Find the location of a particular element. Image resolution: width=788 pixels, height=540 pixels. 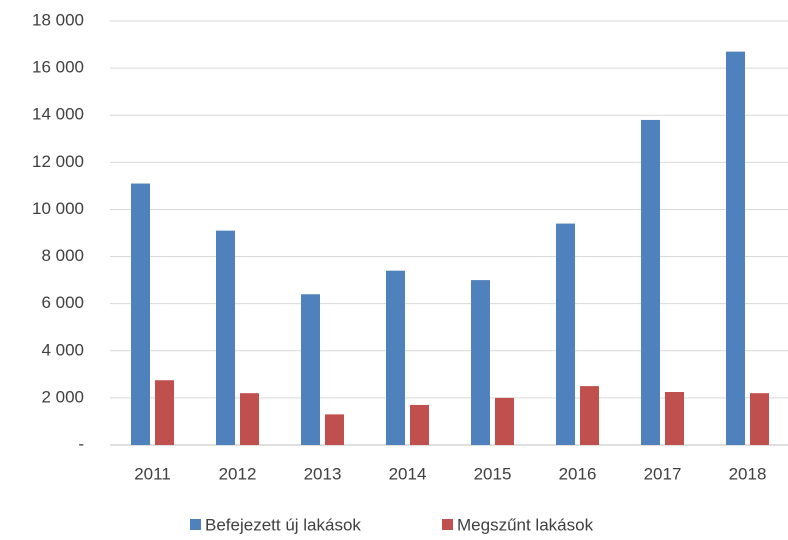

y-tick-label: 12 000 is located at coordinates (58, 161).